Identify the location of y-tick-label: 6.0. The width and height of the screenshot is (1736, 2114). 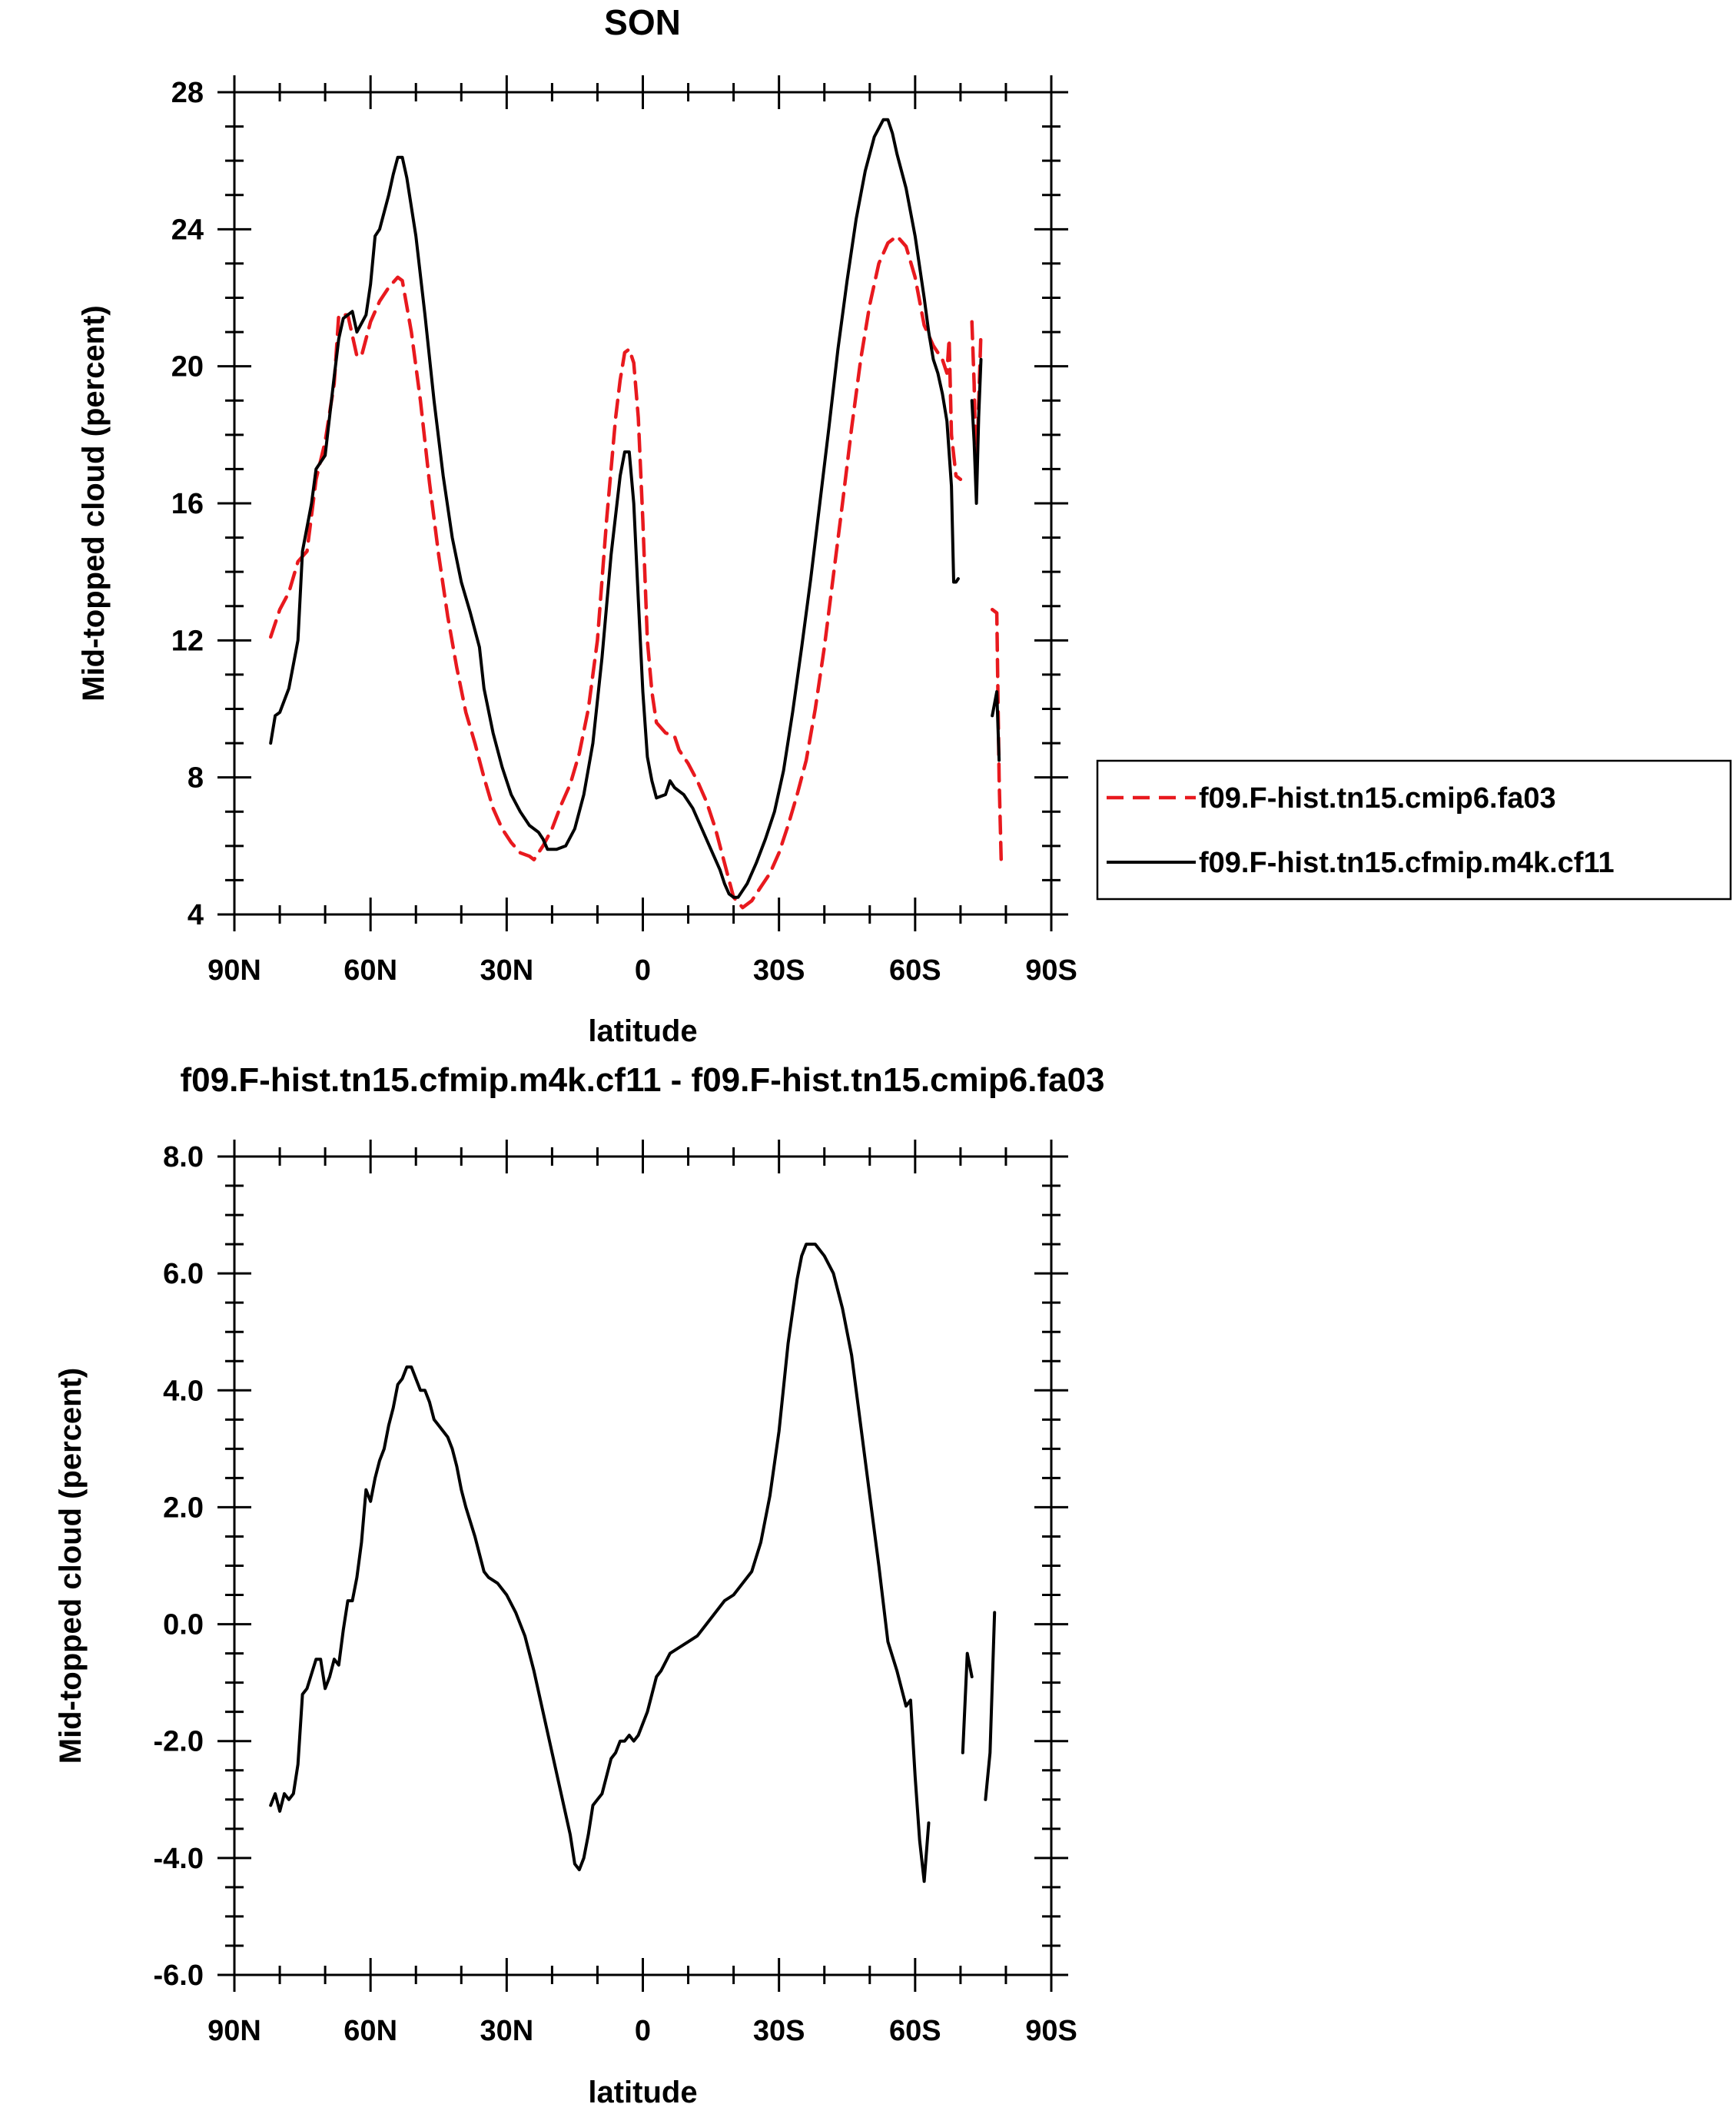
(184, 1274).